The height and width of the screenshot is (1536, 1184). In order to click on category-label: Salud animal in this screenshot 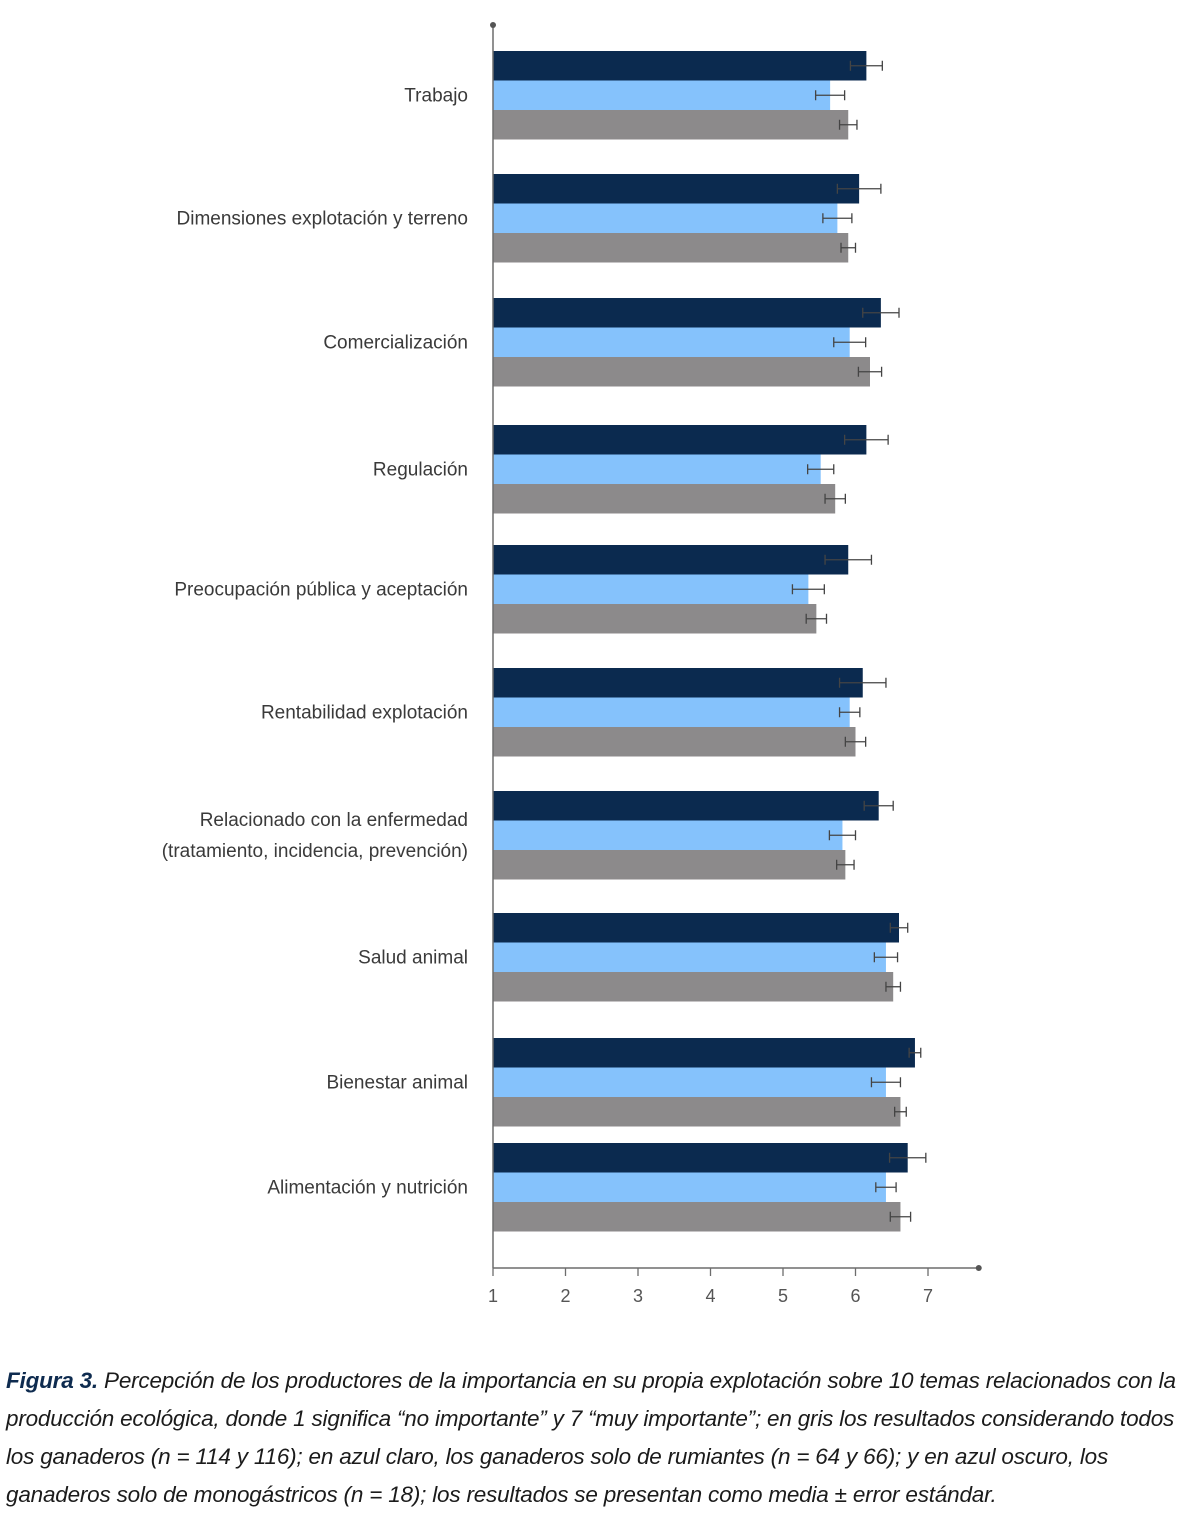, I will do `click(413, 957)`.